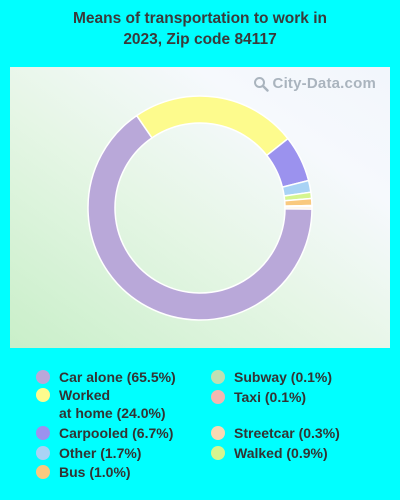 The image size is (400, 500). What do you see at coordinates (261, 84) in the screenshot?
I see `magnifier-icon` at bounding box center [261, 84].